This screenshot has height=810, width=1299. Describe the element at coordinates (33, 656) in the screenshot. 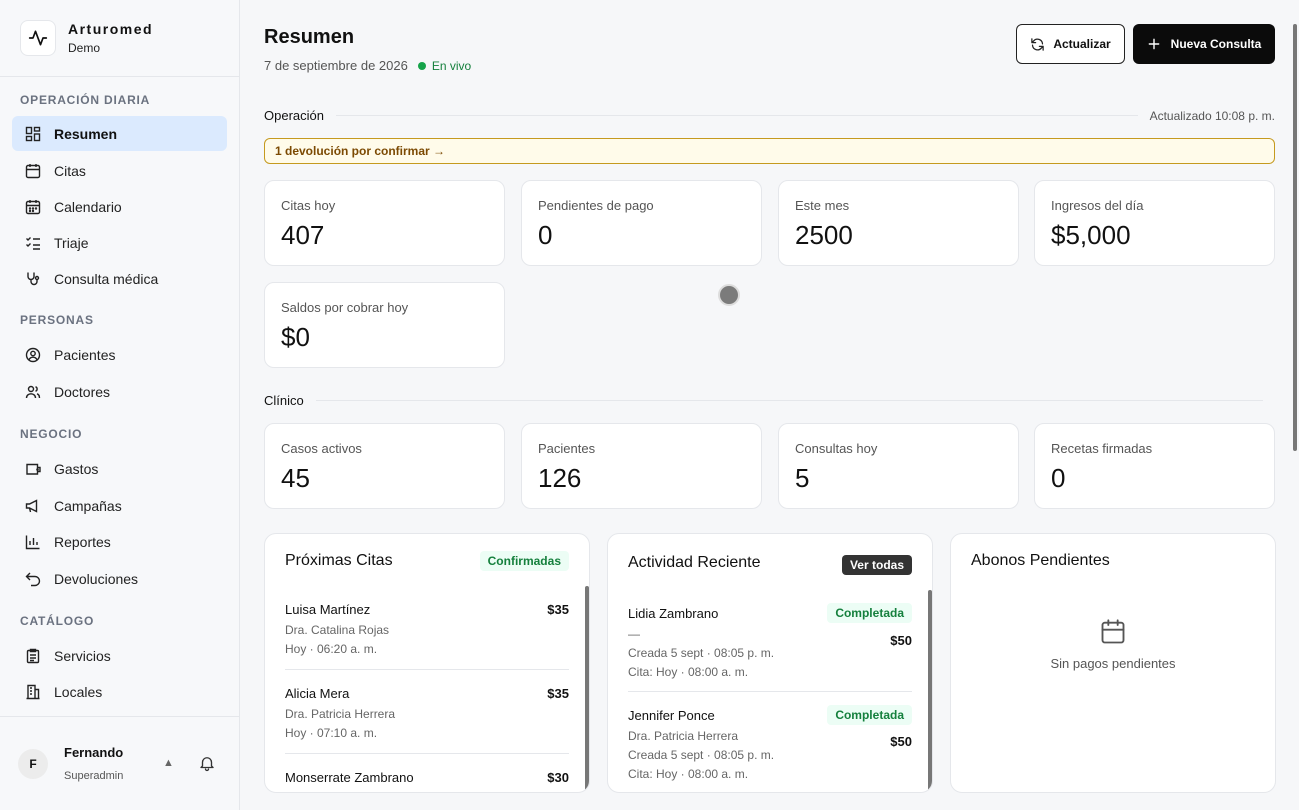

I see `clipboard-icon` at that location.